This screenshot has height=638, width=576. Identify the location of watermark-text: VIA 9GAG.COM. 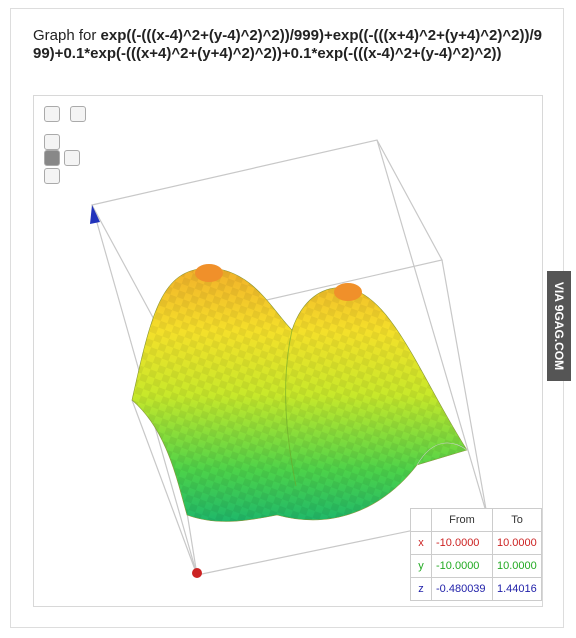
(559, 326).